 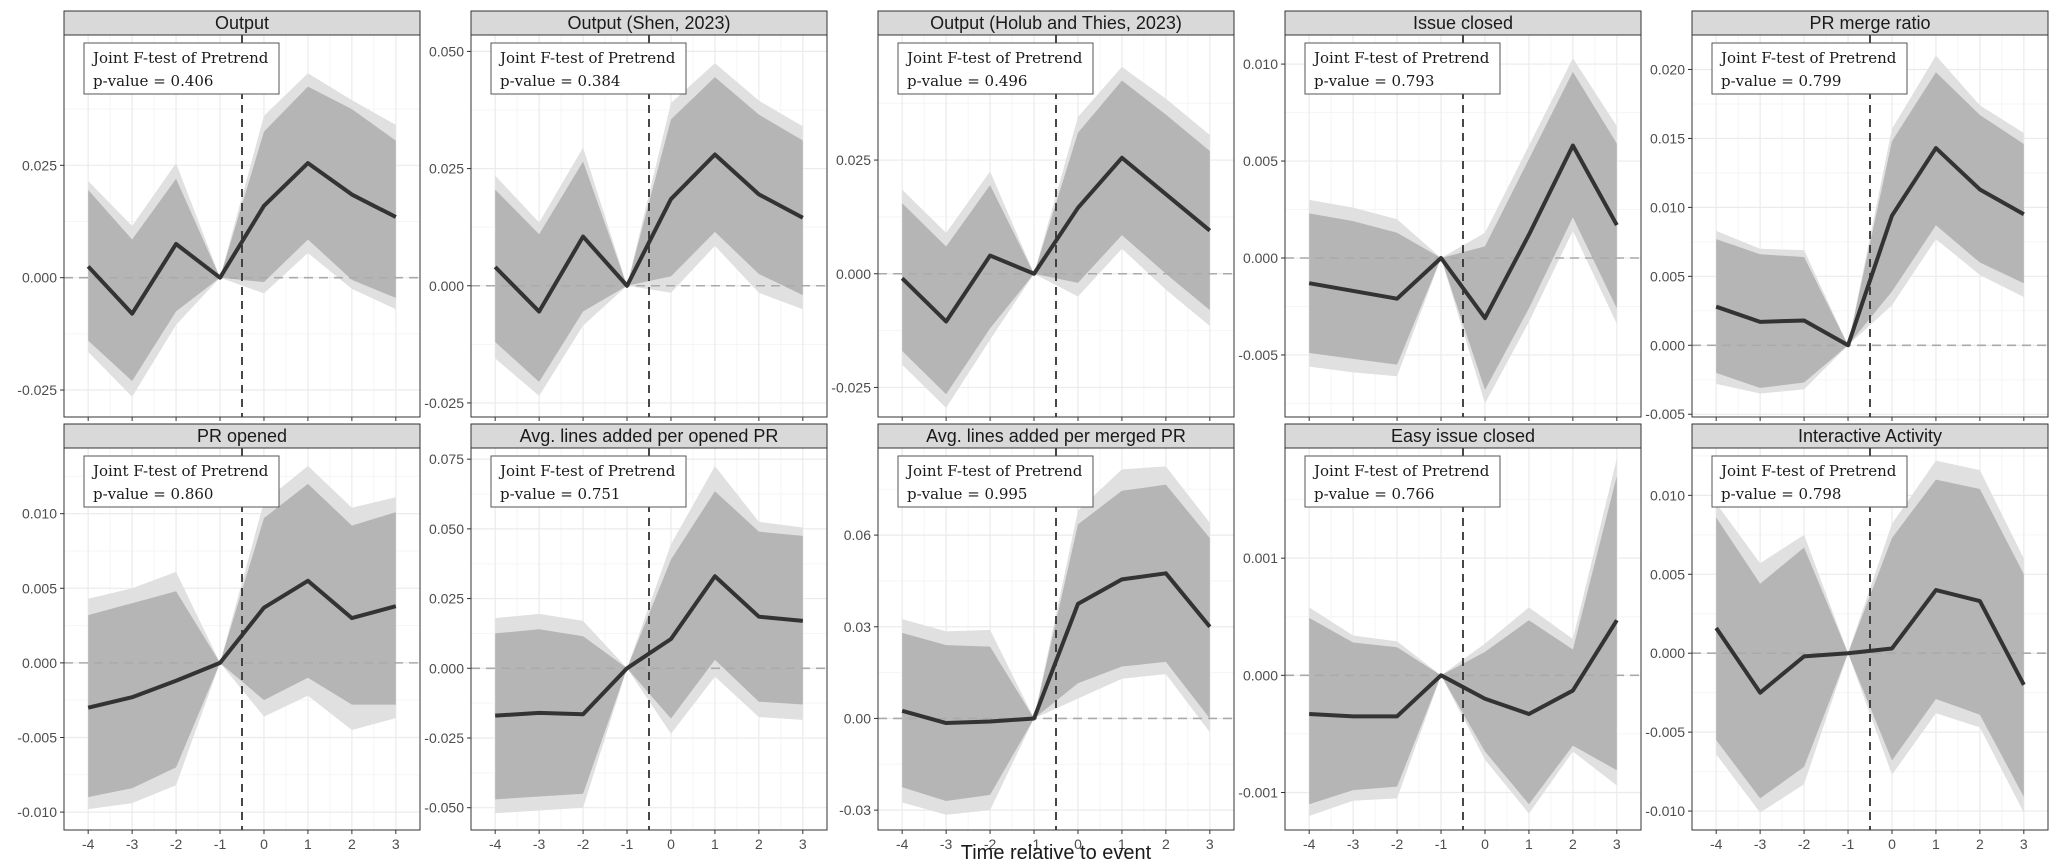 I want to click on y-tick-label: 0.00, so click(x=857, y=718).